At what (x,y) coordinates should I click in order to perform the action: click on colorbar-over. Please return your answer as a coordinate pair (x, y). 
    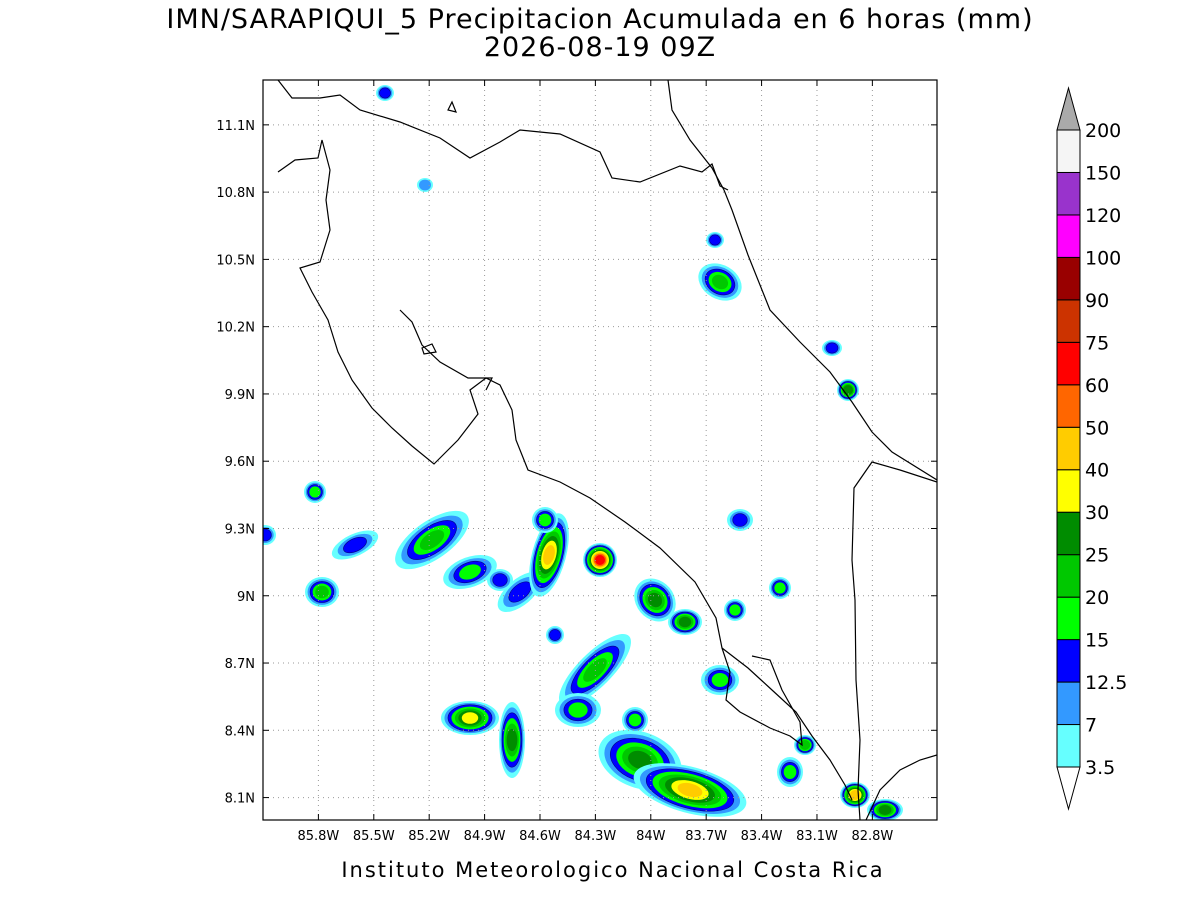
    Looking at the image, I should click on (1068, 108).